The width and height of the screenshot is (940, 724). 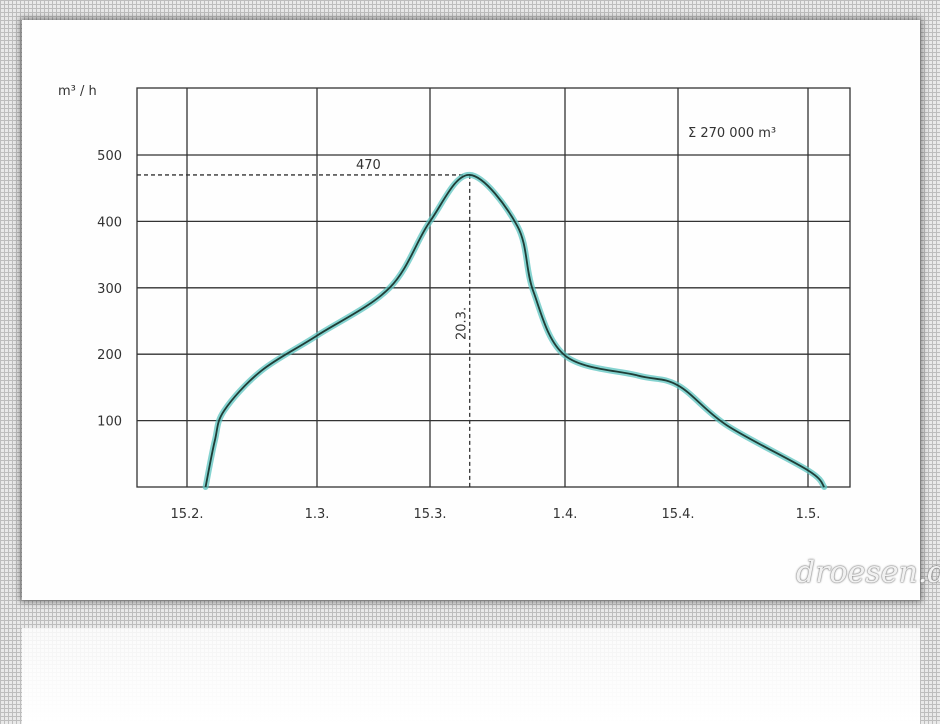 What do you see at coordinates (868, 572) in the screenshot?
I see `watermark-logo: droesen.de` at bounding box center [868, 572].